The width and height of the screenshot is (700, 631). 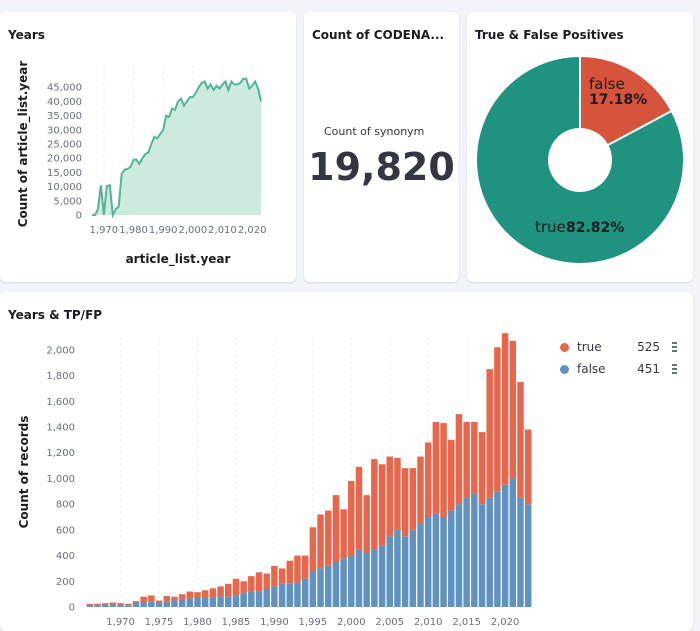 What do you see at coordinates (428, 622) in the screenshot?
I see `x-tick-label: 2,010` at bounding box center [428, 622].